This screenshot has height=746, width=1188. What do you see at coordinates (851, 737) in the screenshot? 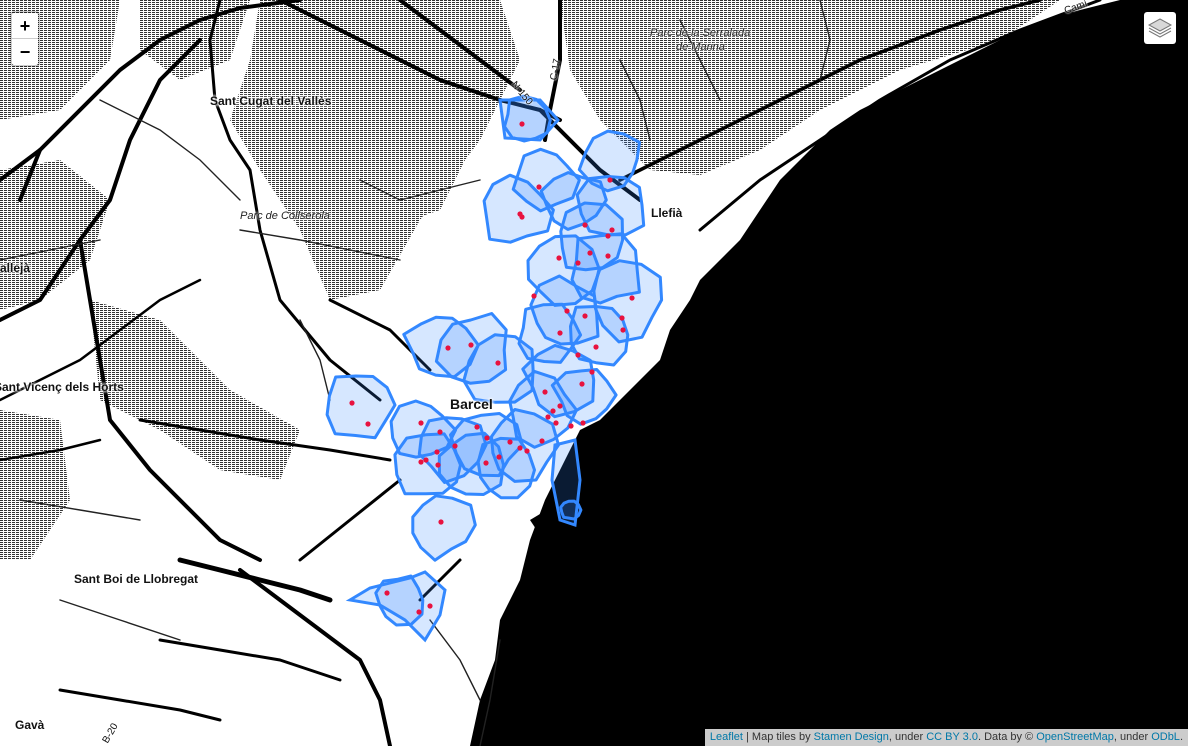
I see `stamen-link: Stamen Design` at bounding box center [851, 737].